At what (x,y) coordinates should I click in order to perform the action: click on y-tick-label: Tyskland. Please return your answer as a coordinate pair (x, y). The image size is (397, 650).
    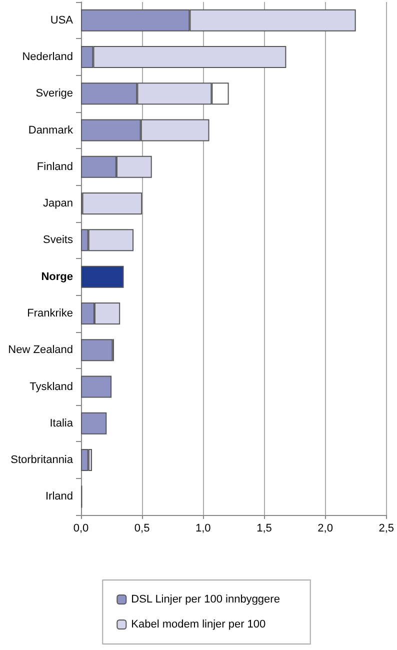
    Looking at the image, I should click on (51, 386).